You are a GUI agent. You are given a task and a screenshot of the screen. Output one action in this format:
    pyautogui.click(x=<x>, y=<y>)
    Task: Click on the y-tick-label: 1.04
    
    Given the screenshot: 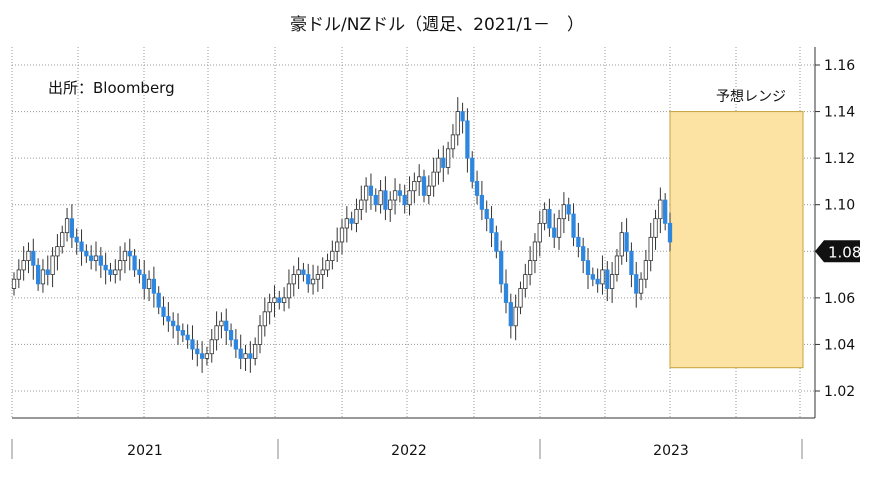 What is the action you would take?
    pyautogui.click(x=839, y=345)
    